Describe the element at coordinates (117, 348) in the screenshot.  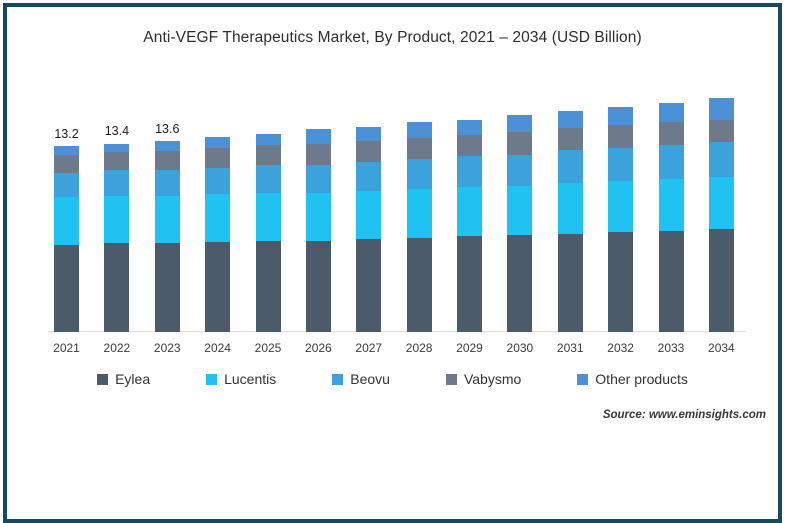
I see `x-axis-tick-label: 2022` at that location.